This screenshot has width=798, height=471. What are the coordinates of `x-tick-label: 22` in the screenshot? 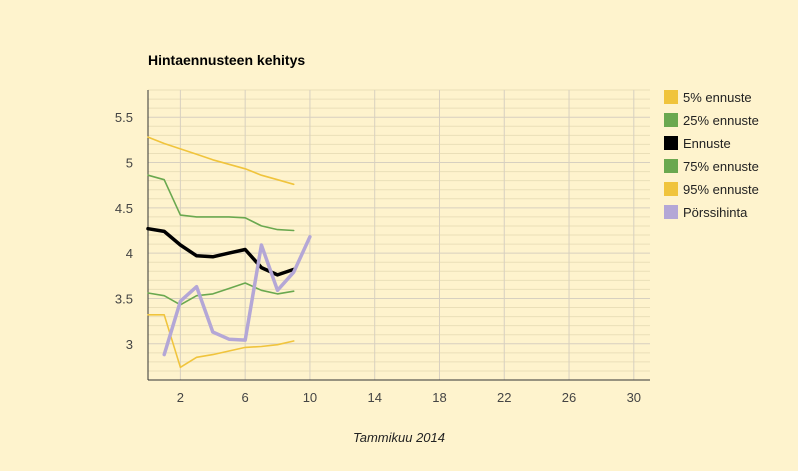 It's located at (504, 397).